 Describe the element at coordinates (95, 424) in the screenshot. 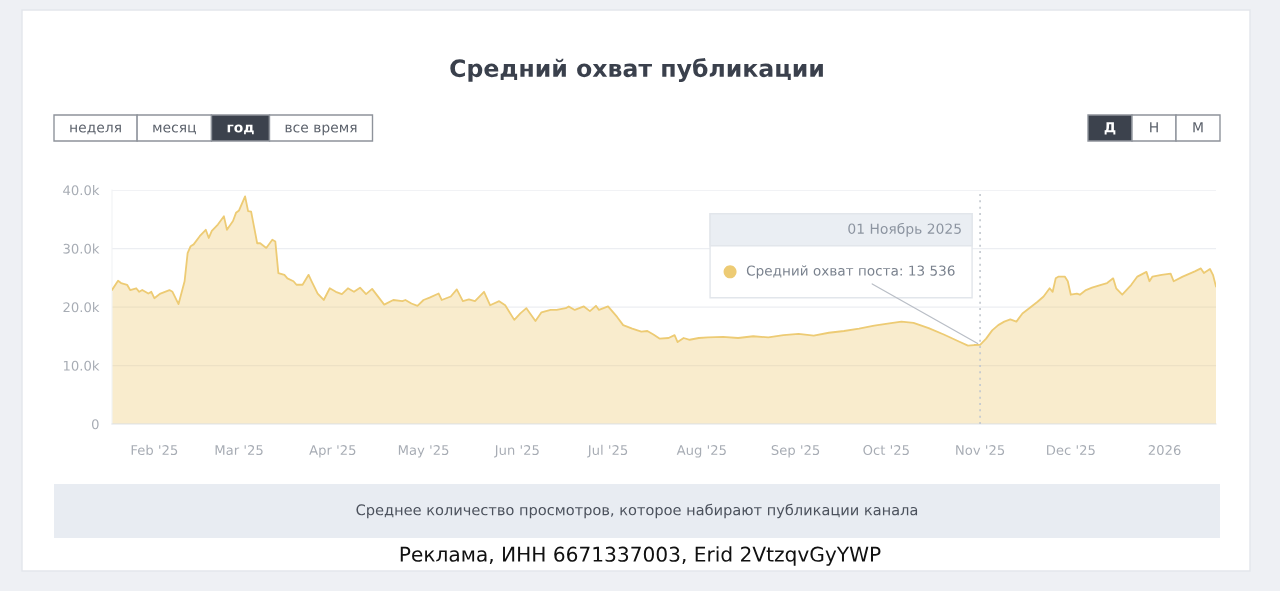

I see `y-tick-label: 0` at that location.